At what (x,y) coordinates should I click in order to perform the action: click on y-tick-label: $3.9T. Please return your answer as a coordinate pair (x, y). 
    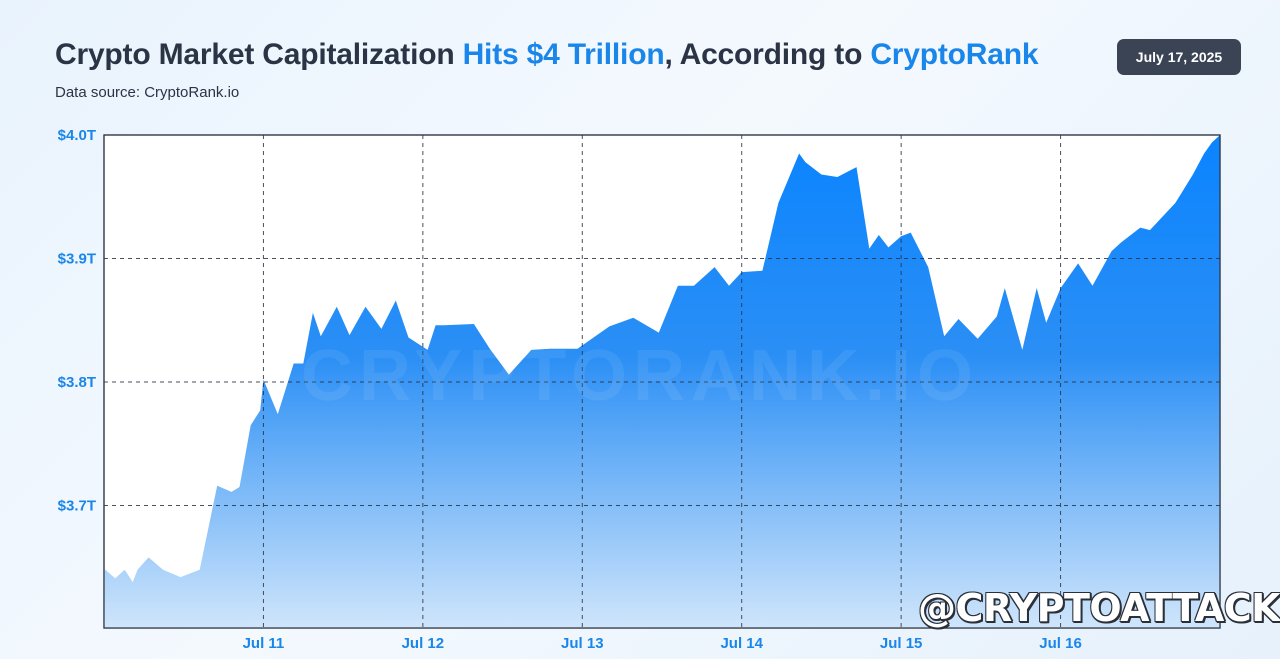
    Looking at the image, I should click on (77, 259).